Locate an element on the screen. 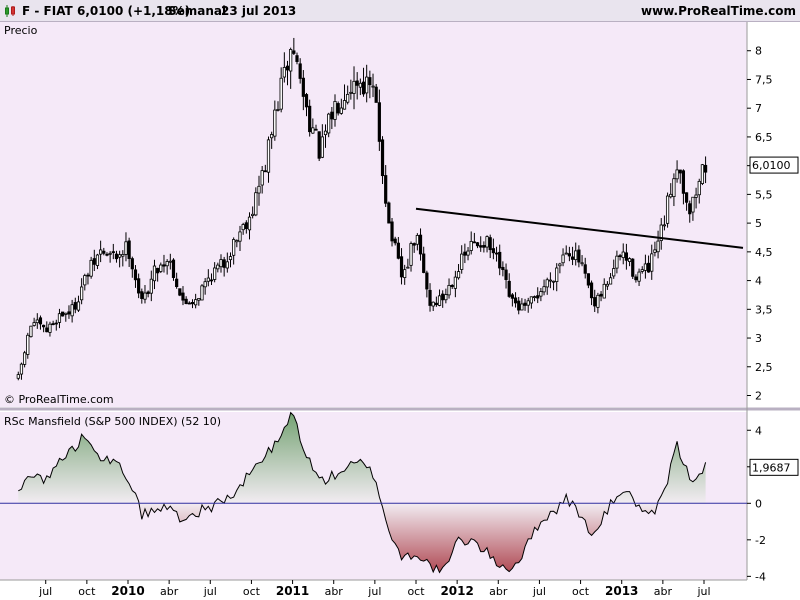 This screenshot has height=600, width=800. period-label: Semanal is located at coordinates (197, 11).